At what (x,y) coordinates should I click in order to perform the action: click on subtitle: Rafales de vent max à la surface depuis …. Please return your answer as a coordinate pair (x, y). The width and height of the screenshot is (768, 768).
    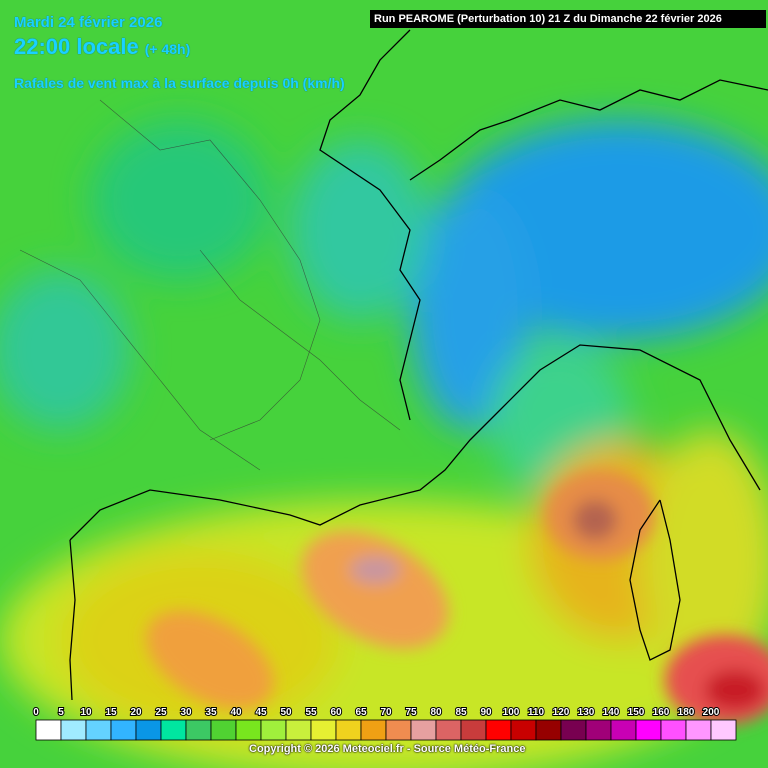
    Looking at the image, I should click on (179, 83).